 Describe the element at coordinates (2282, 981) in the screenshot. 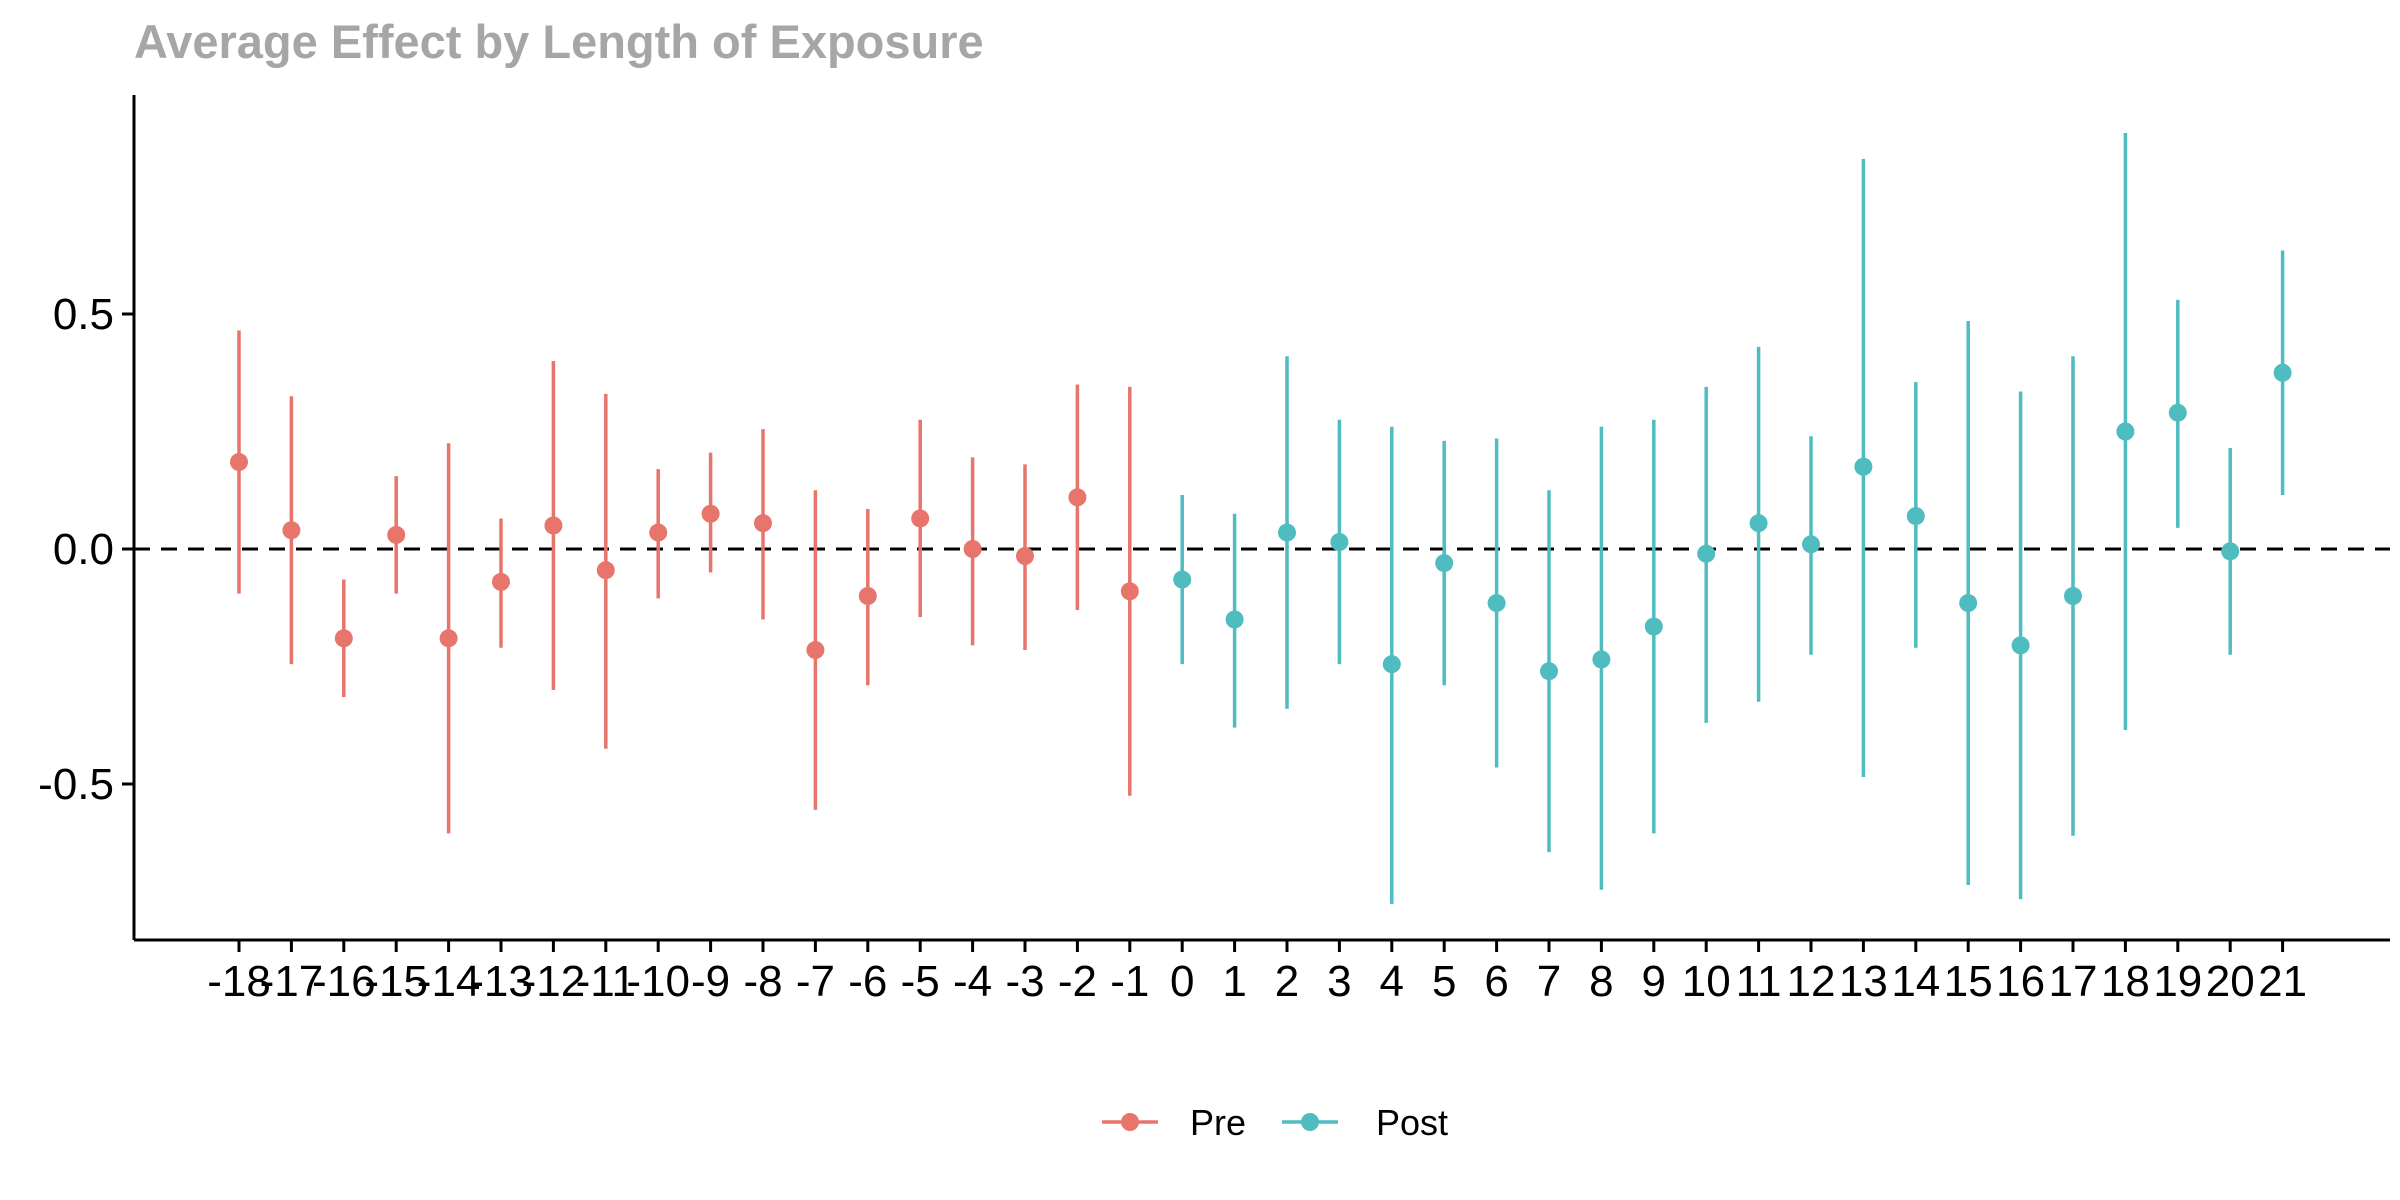

I see `x-tick-label: 21` at that location.